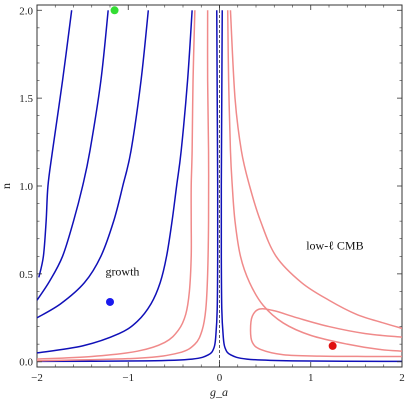  I want to click on y-tick-label: 2.0, so click(26, 11).